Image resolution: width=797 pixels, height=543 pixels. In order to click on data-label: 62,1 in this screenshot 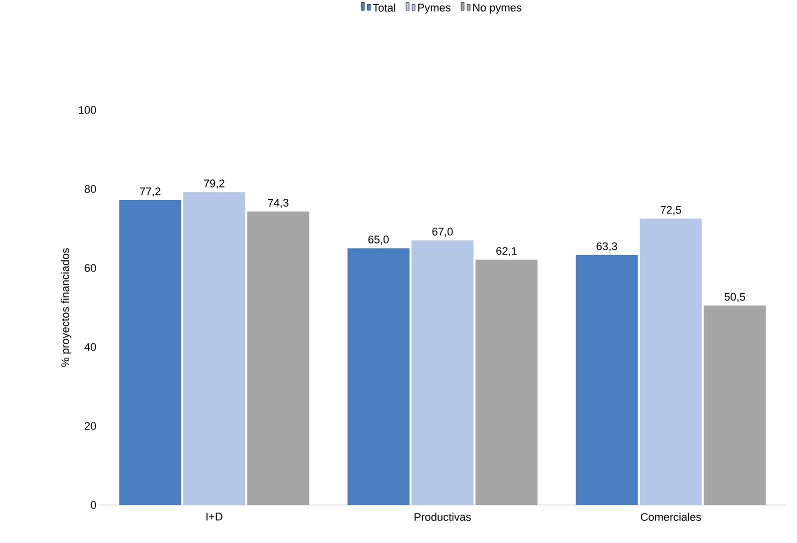, I will do `click(506, 251)`.